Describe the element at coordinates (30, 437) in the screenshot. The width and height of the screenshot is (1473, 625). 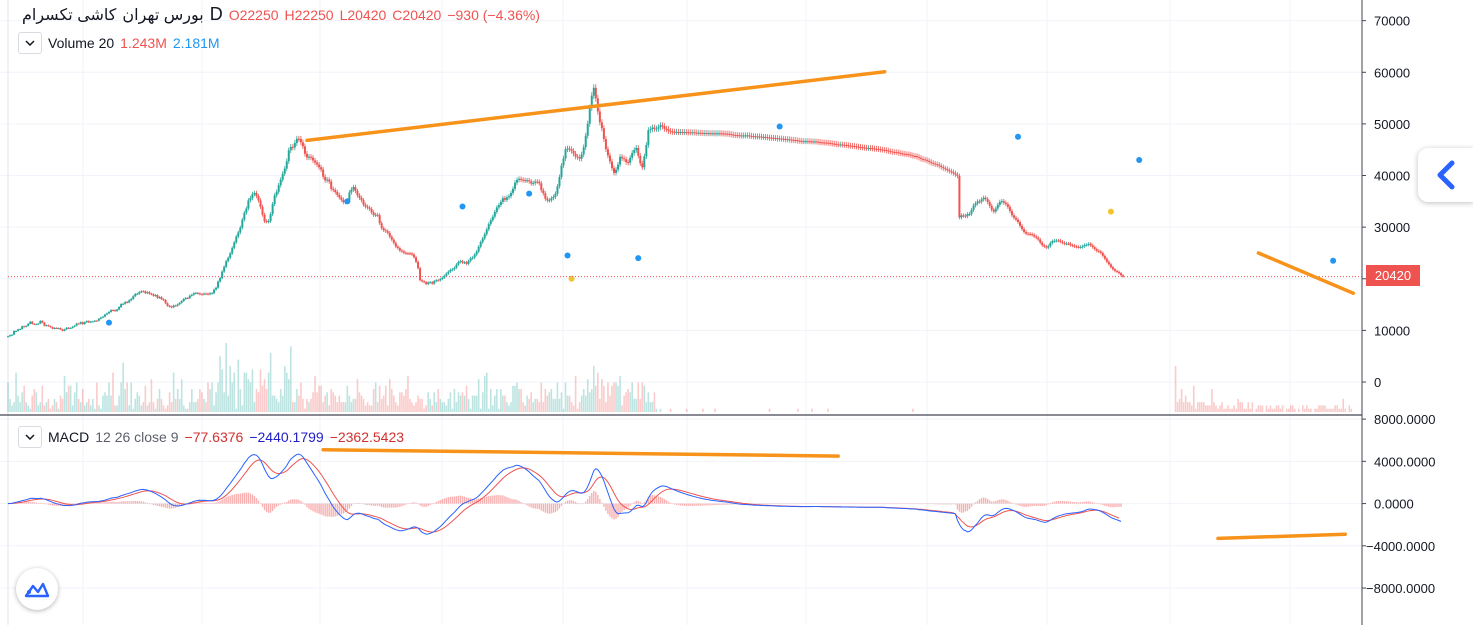
I see `macd-collapse-button` at that location.